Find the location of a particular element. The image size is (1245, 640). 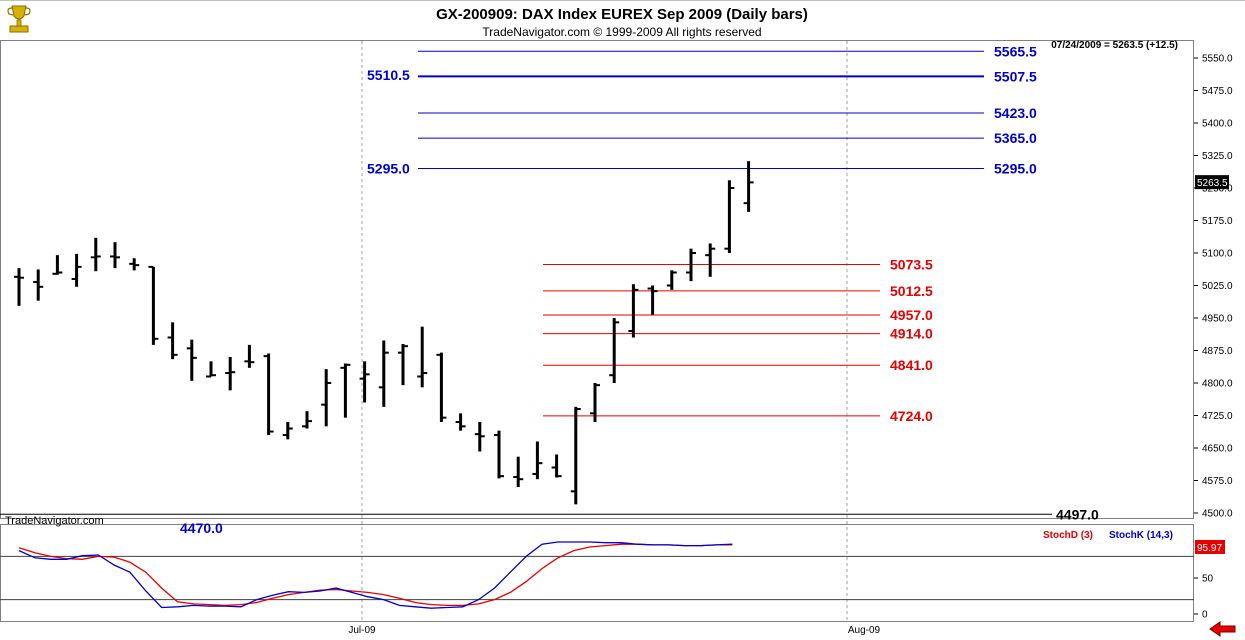

y-tick-label: 5100.0 is located at coordinates (1217, 254).